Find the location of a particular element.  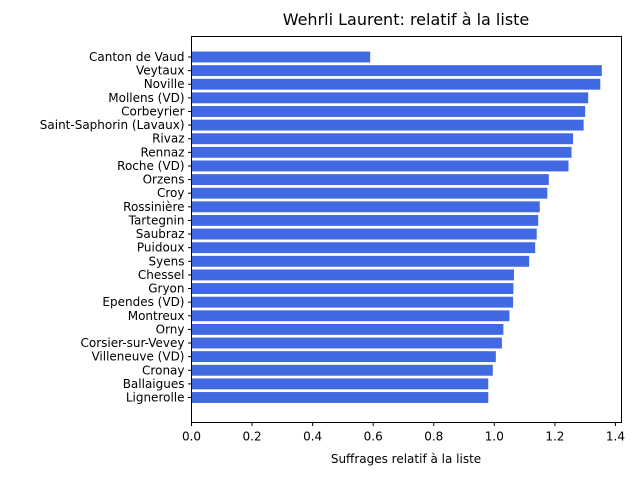

x-axis-ticks: 0.0 0.2 0.4 0.6 0.8 1.0 1.2 1.4 is located at coordinates (403, 433).